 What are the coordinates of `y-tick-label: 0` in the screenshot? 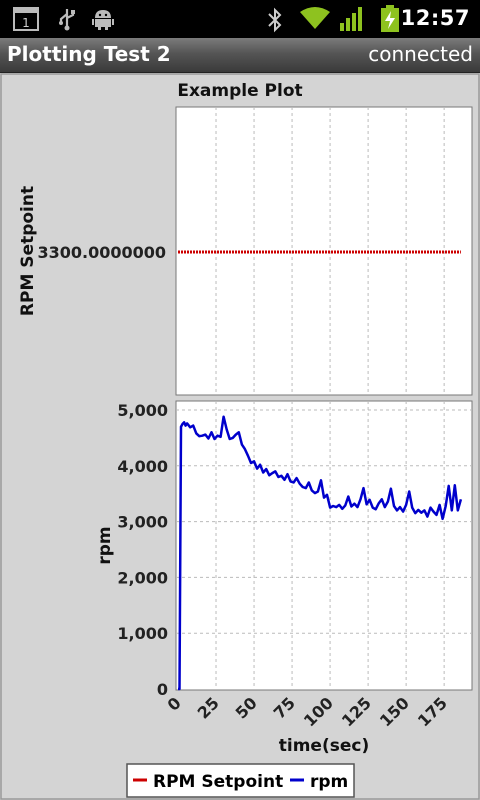 It's located at (162, 689).